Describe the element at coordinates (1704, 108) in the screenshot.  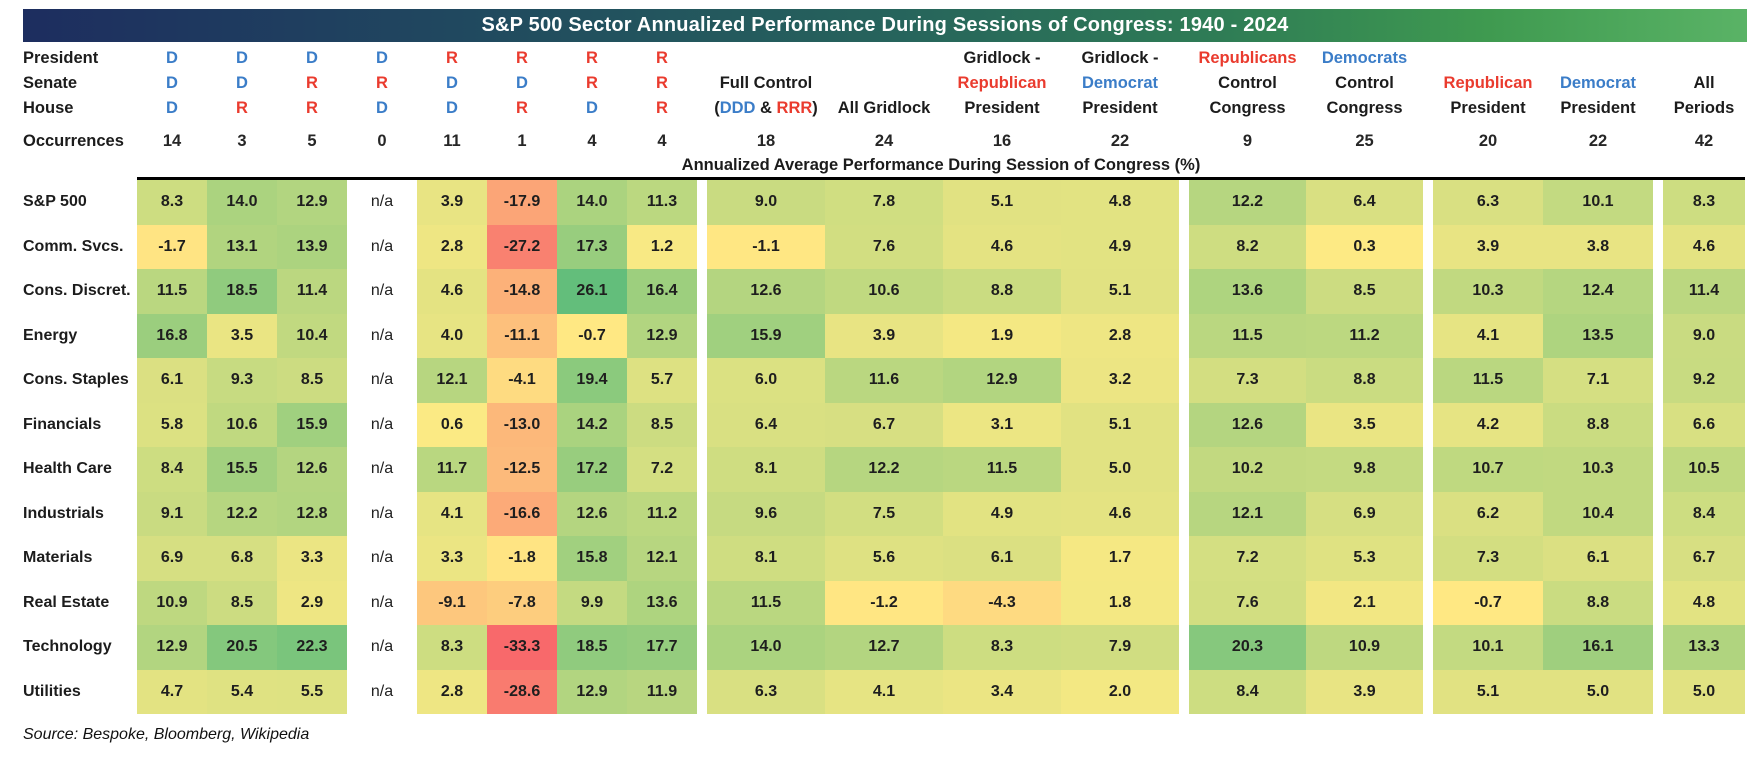
I see `column-header-all_periods: Periods` at that location.